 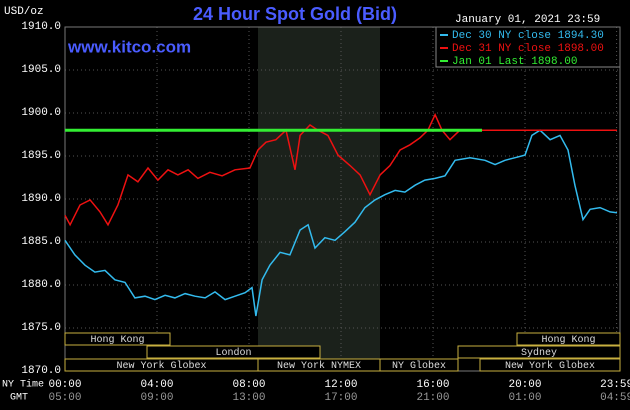 I want to click on legend-box, so click(x=528, y=47).